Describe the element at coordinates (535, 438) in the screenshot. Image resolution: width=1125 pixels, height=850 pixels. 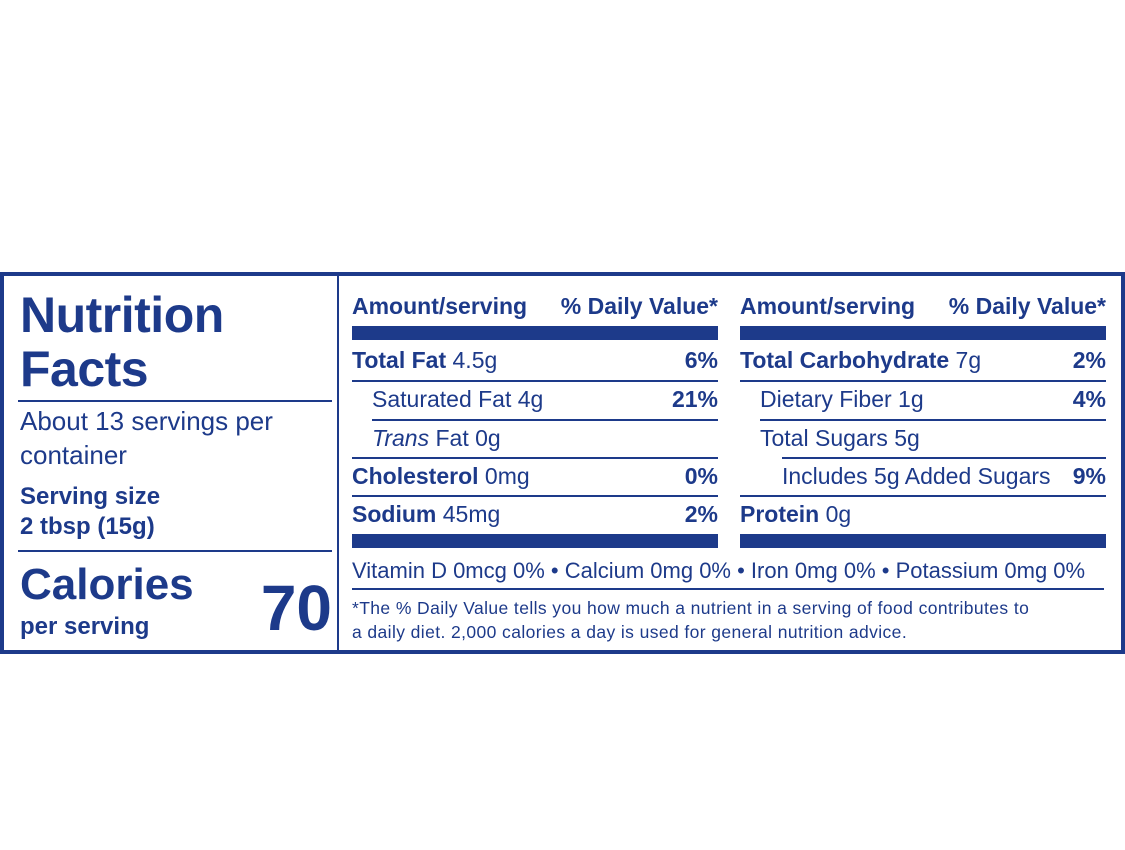
I see `nutrient-row: Trans Fat 0g` at that location.